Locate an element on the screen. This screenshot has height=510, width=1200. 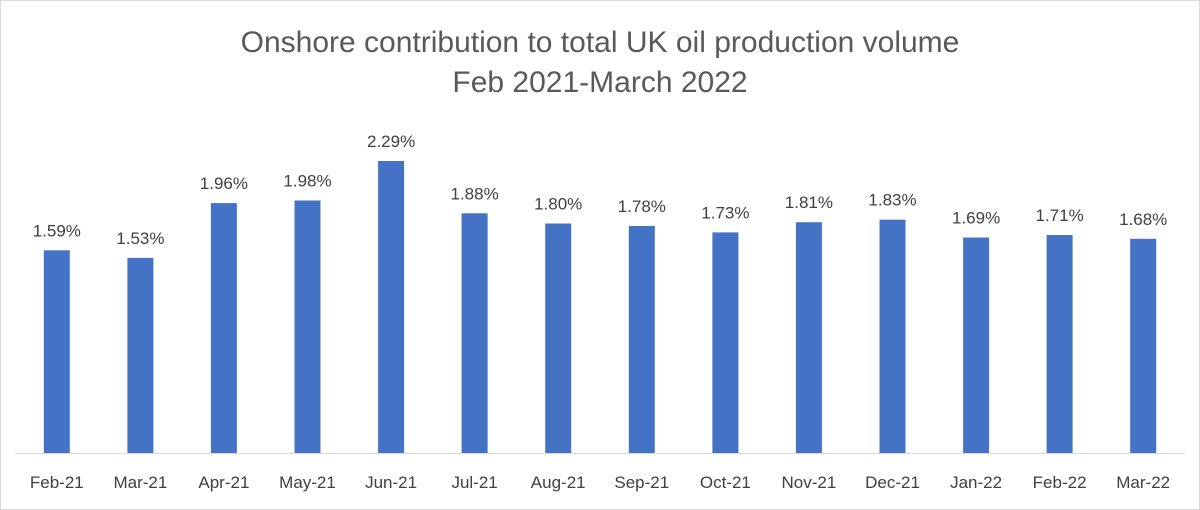
data-label-mar-21: 1.53% is located at coordinates (140, 238).